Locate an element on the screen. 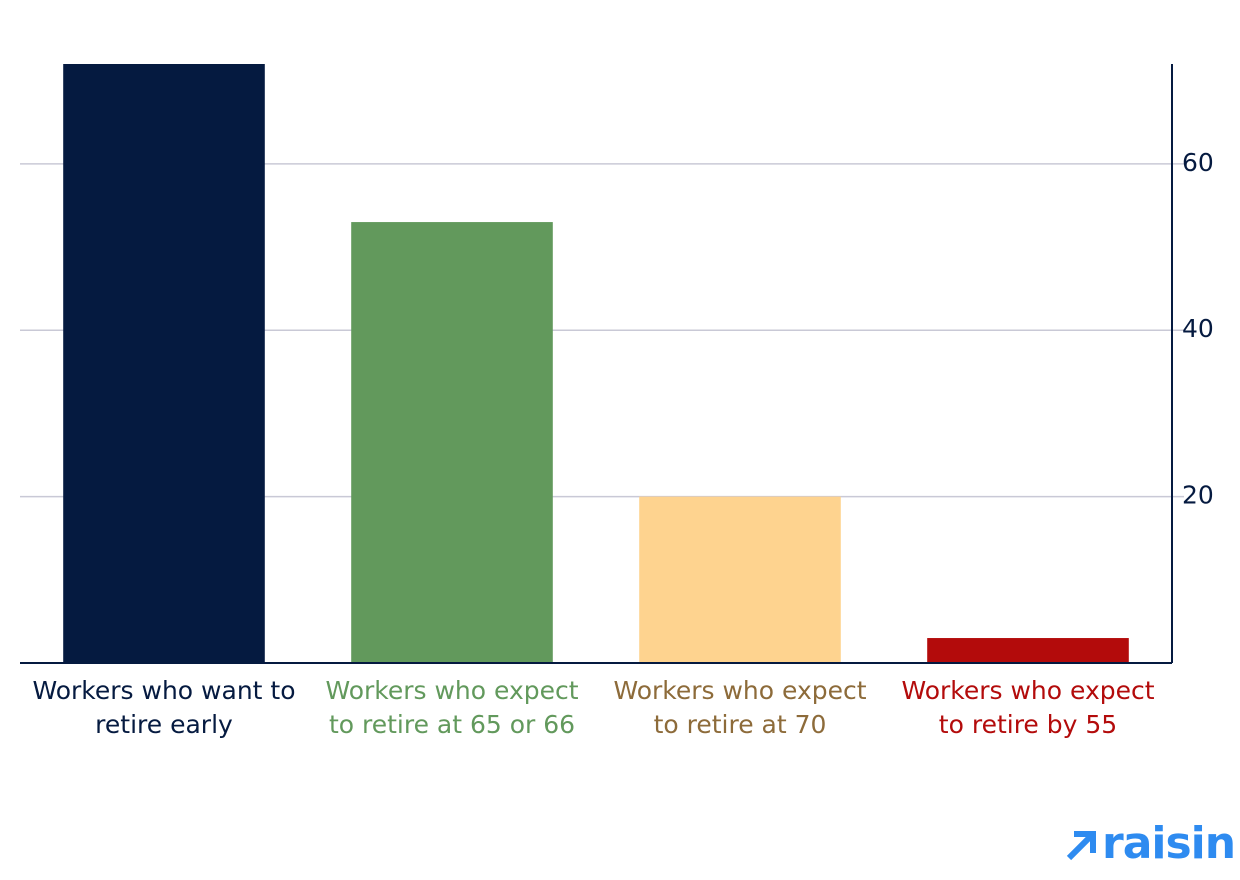 This screenshot has height=880, width=1240. logo-arrow is located at coordinates (1081, 846).